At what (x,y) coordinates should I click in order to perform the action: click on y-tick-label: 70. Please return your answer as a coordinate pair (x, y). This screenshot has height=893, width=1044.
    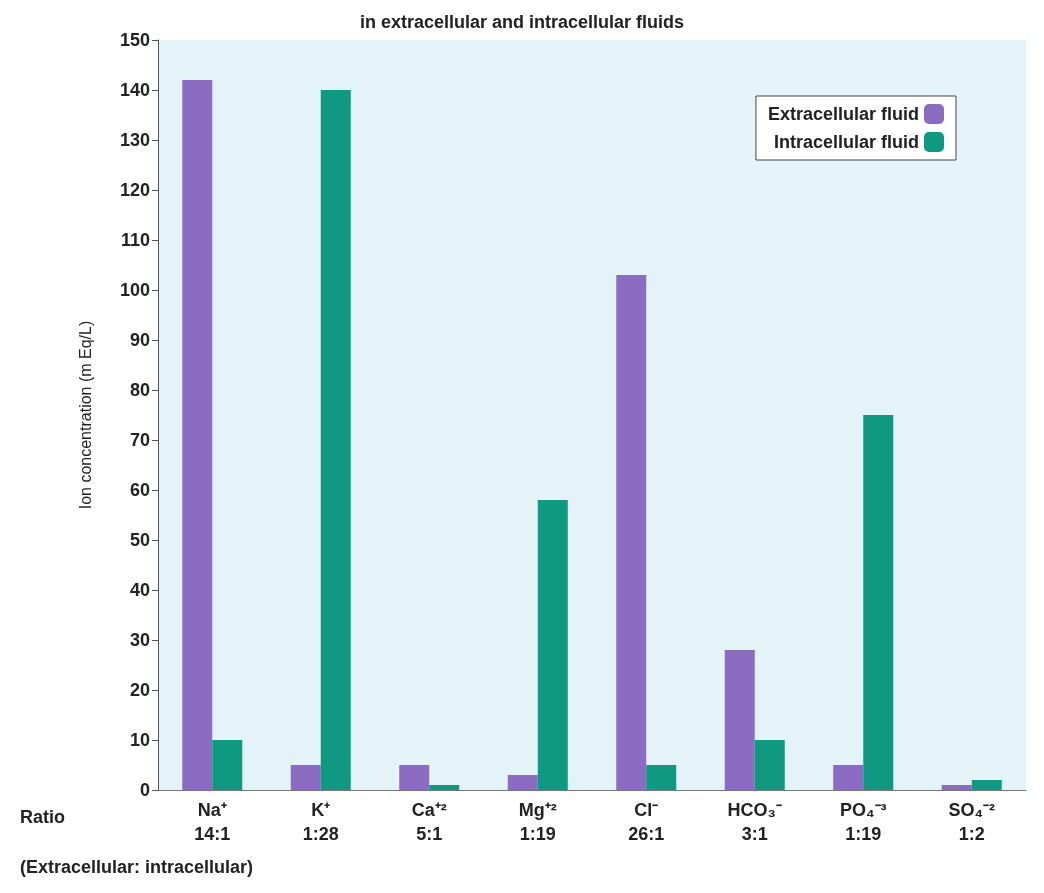
    Looking at the image, I should click on (139, 440).